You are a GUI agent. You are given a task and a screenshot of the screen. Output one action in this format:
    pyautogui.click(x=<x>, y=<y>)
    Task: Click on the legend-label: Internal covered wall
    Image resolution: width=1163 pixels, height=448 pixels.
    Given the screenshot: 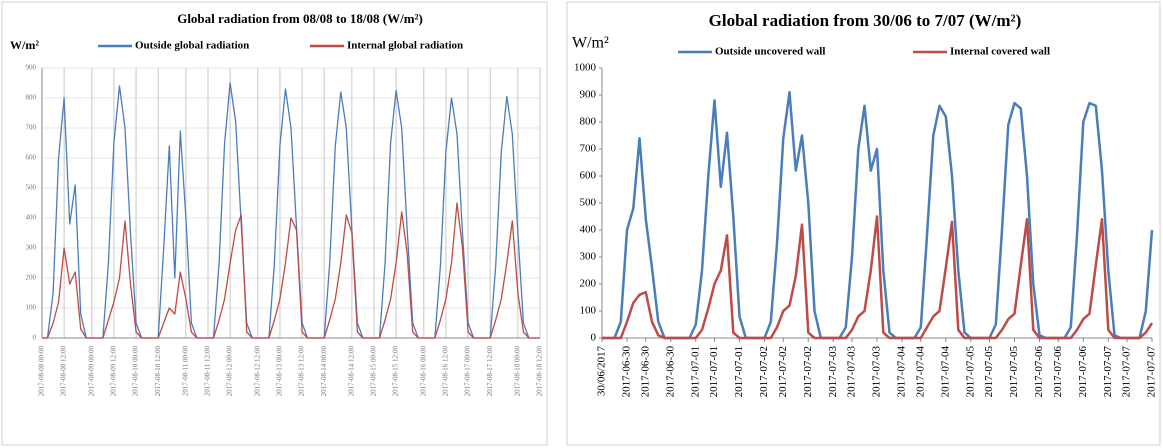 What is the action you would take?
    pyautogui.click(x=1000, y=52)
    